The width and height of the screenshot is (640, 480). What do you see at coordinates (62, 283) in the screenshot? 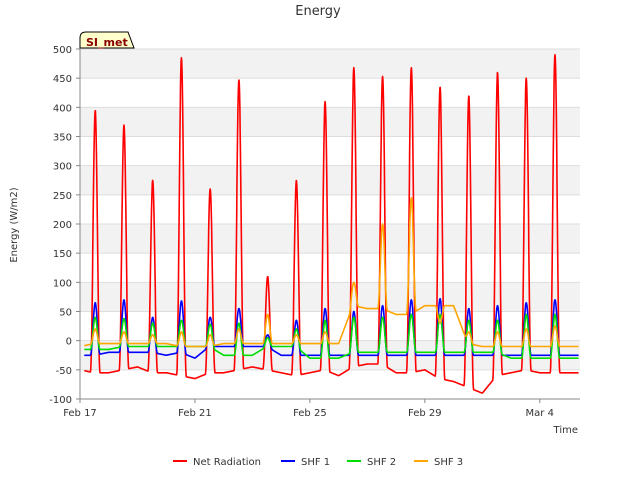
I see `y-tick-label: 100` at bounding box center [62, 283].